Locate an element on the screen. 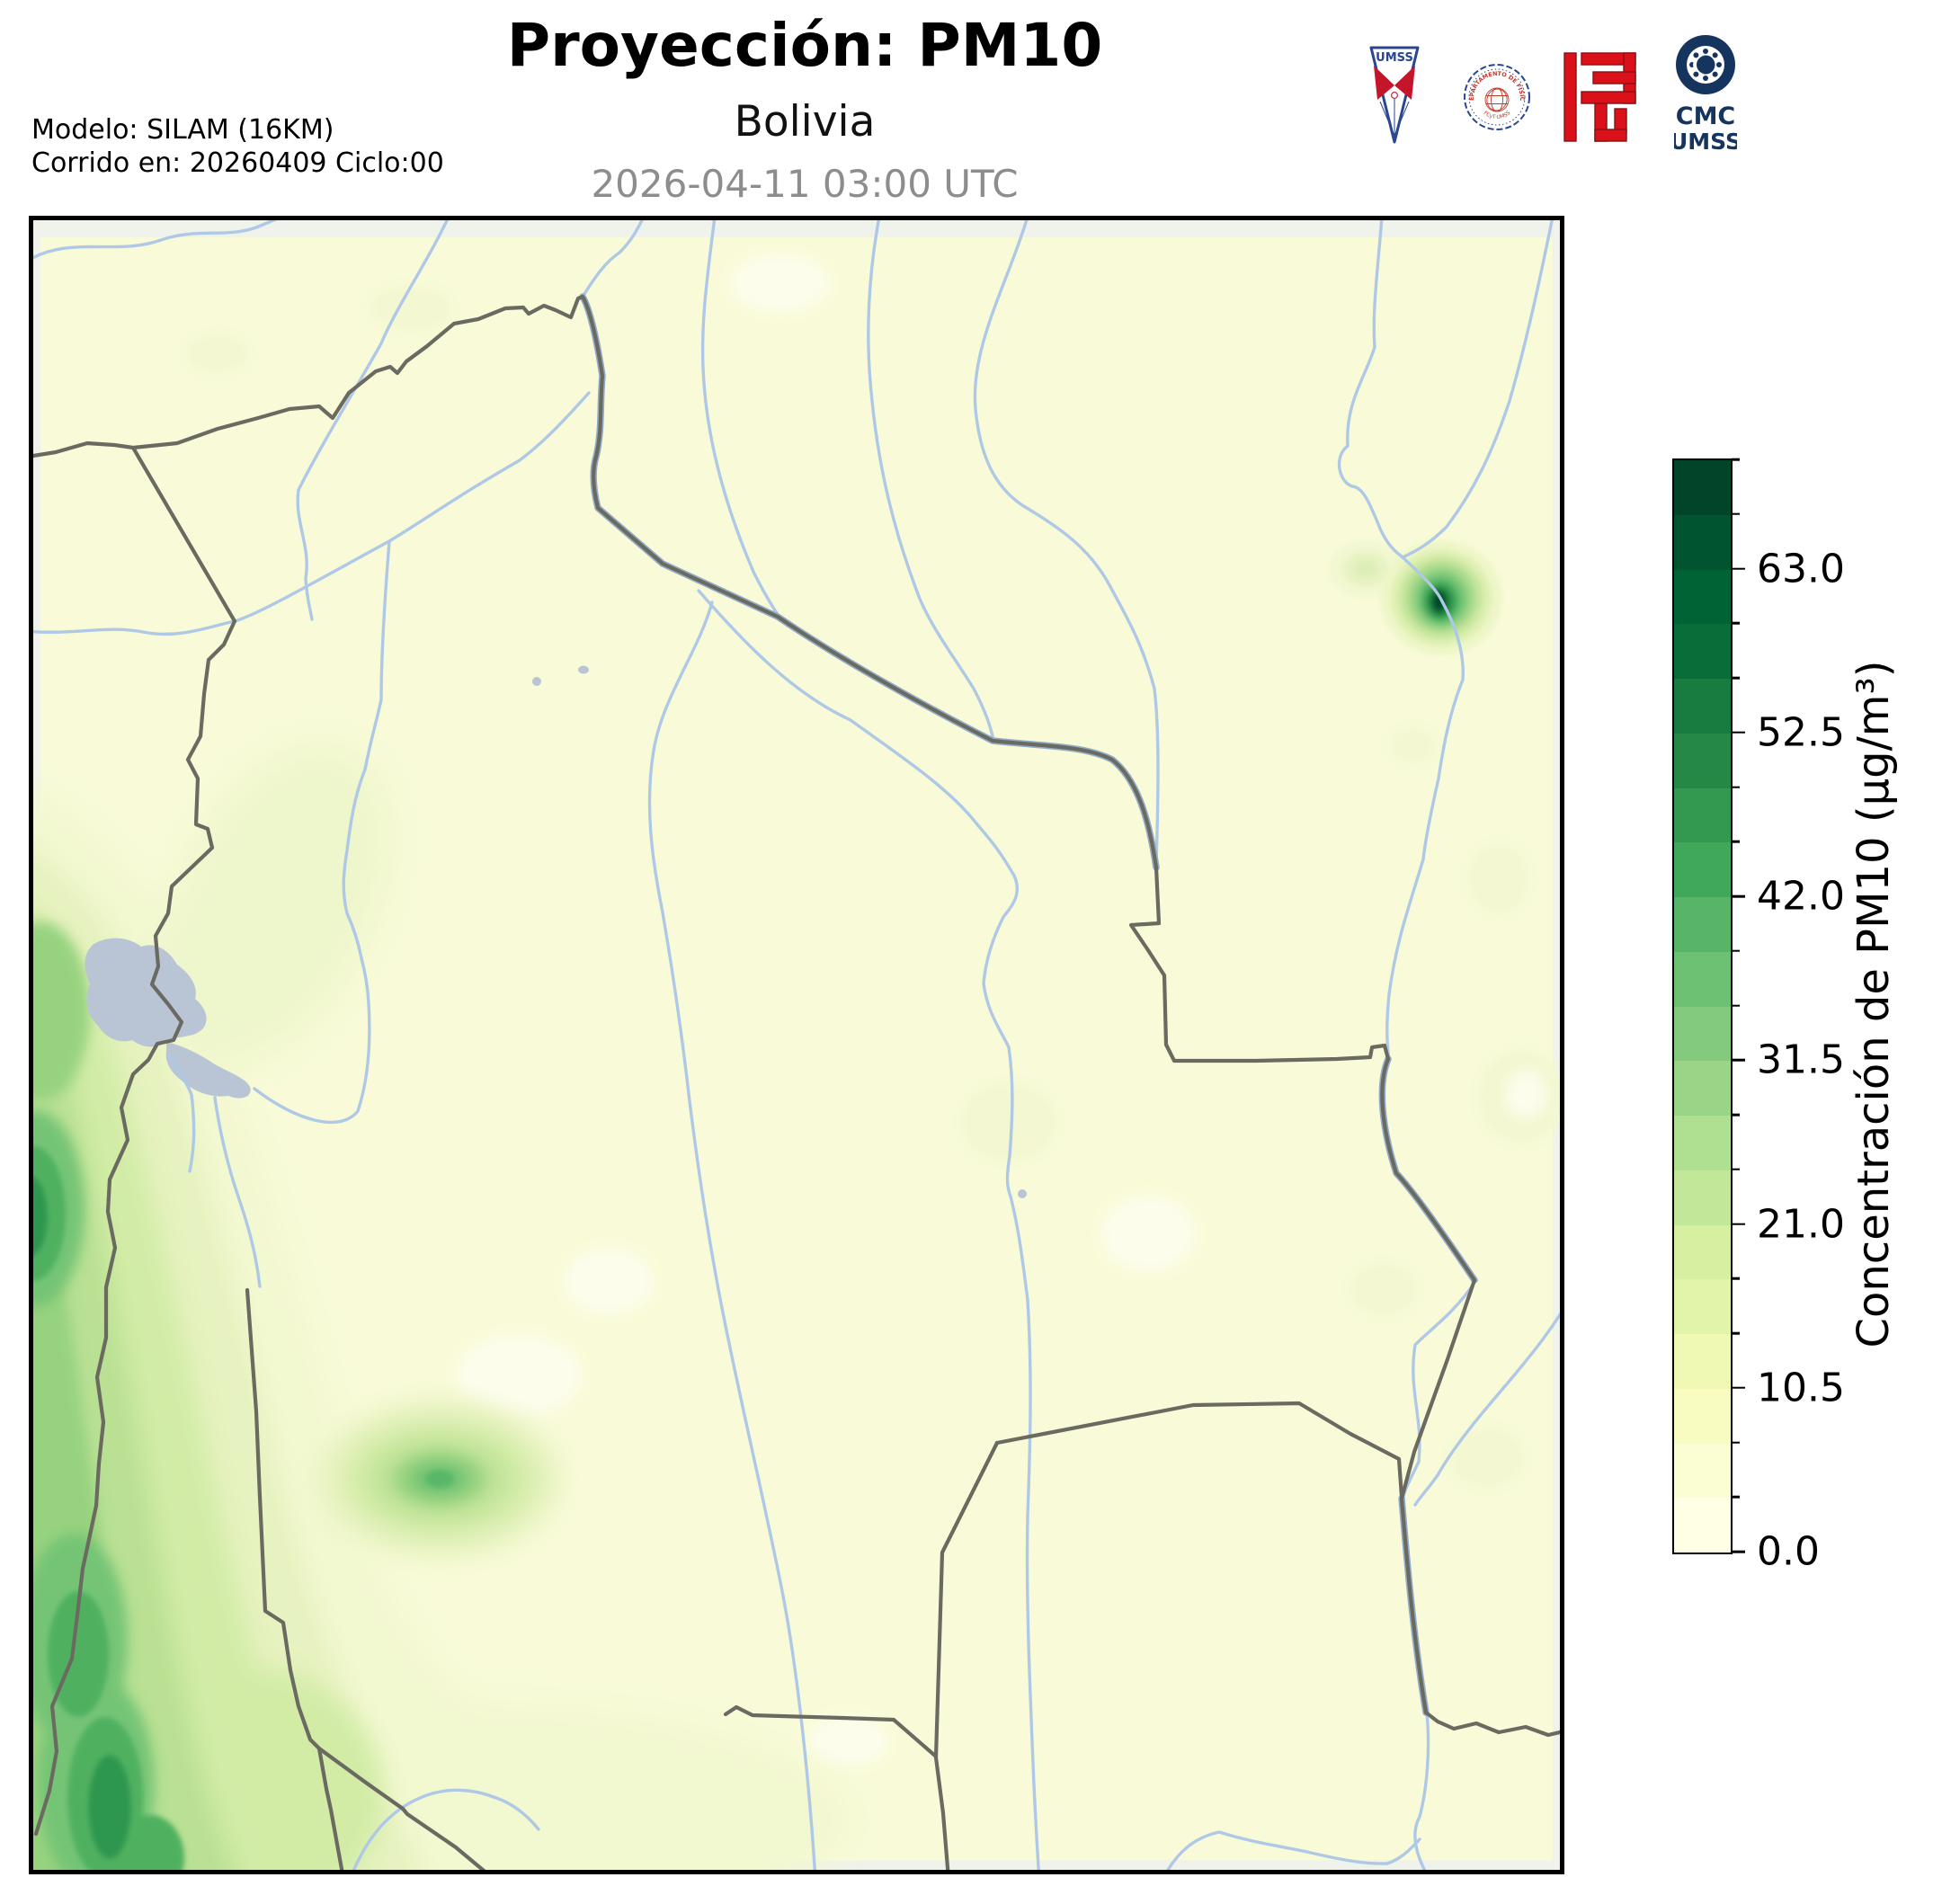  colorbar-tick-label: 42.0 is located at coordinates (1801, 896).